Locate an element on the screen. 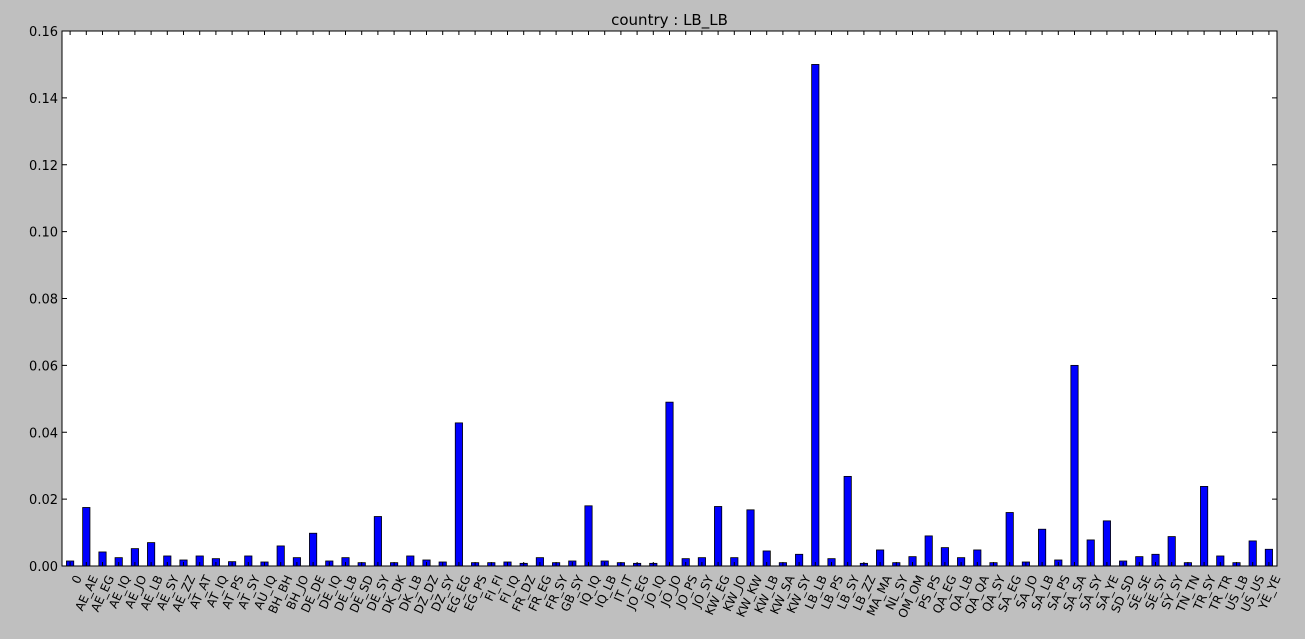 This screenshot has height=639, width=1305. y-tick-label: 0.08 is located at coordinates (43, 300).